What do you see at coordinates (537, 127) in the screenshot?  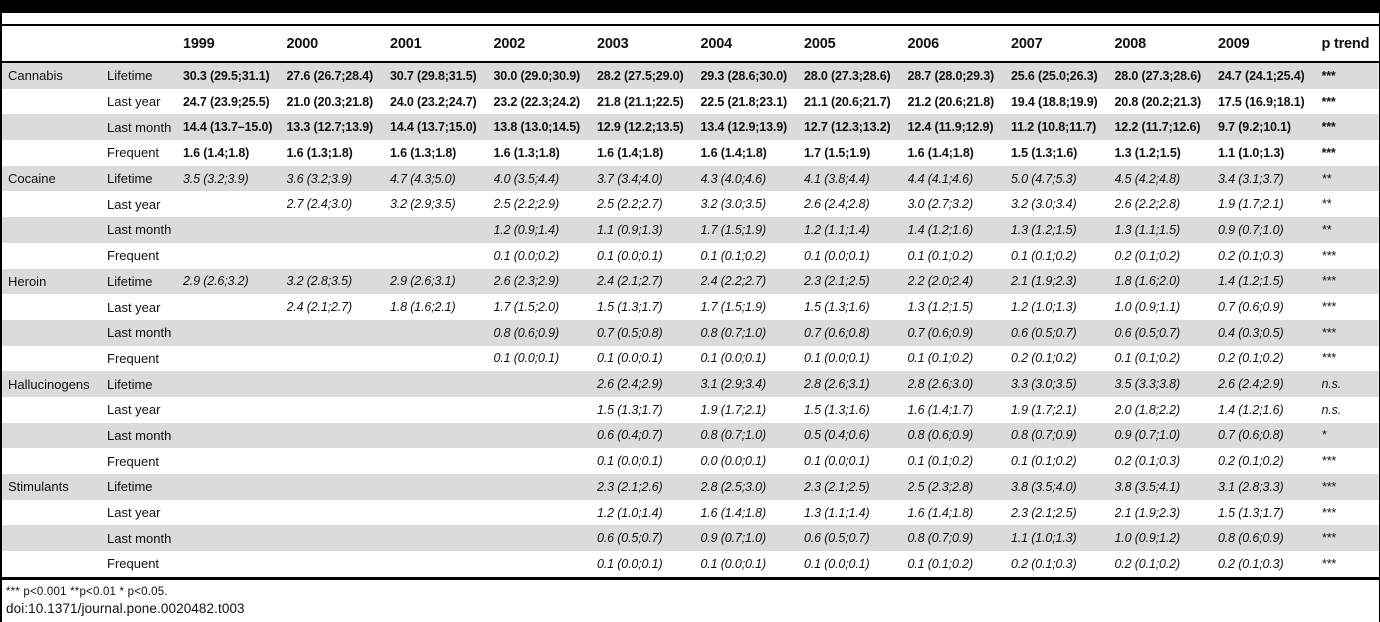 I see `value-cell: 13.8 (13.0;14.5)` at bounding box center [537, 127].